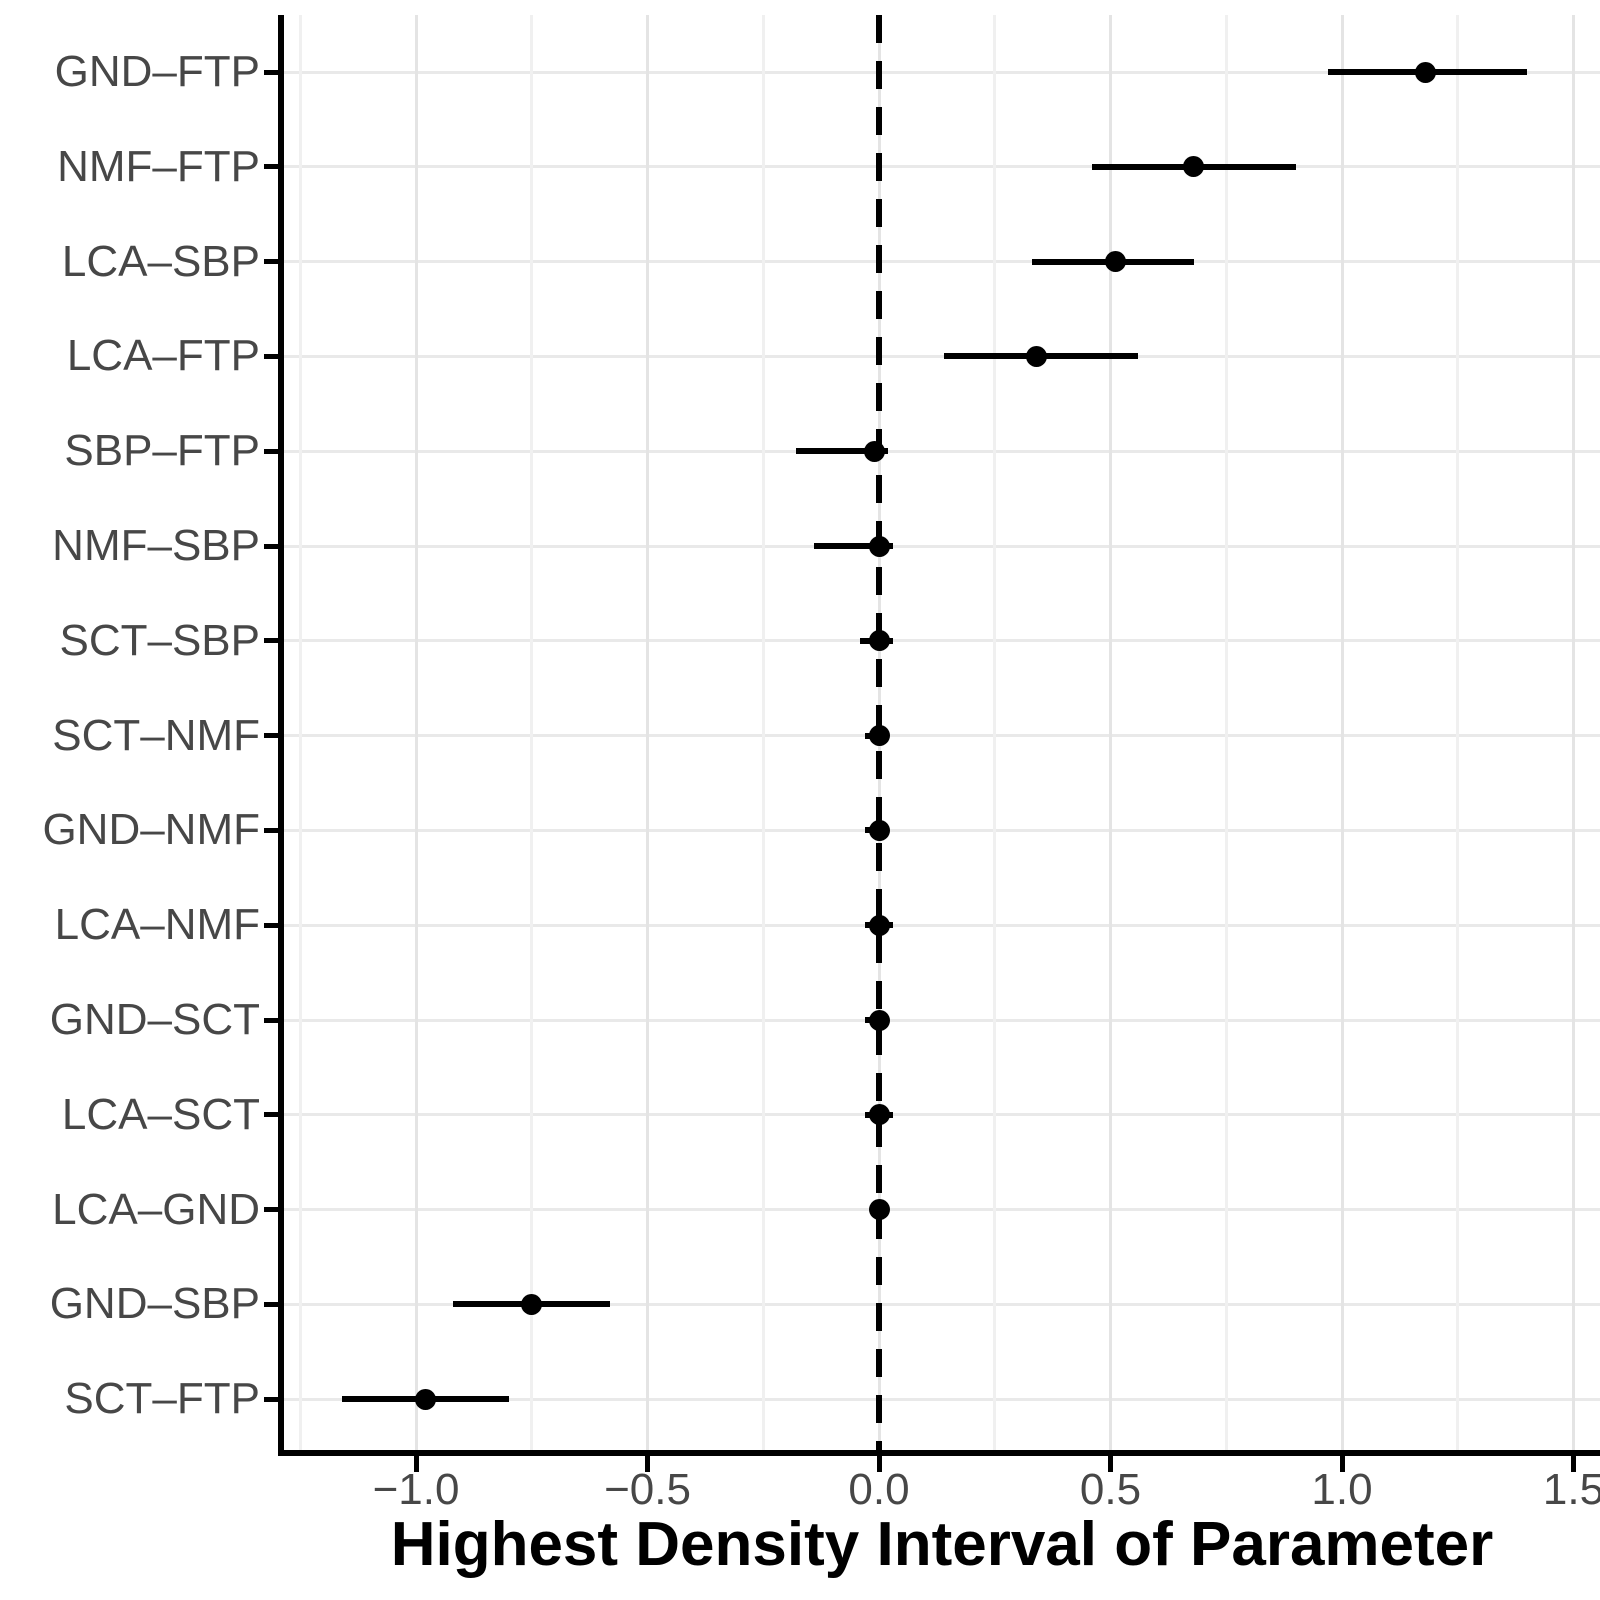 This screenshot has width=1600, height=1600. Describe the element at coordinates (151, 830) in the screenshot. I see `category-label: GND–NMF` at that location.